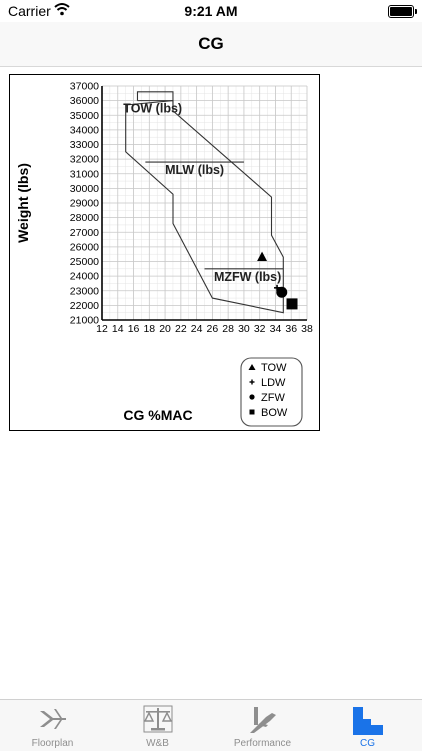 This screenshot has width=422, height=751. What do you see at coordinates (367, 720) in the screenshot?
I see `cg-chart-icon` at bounding box center [367, 720].